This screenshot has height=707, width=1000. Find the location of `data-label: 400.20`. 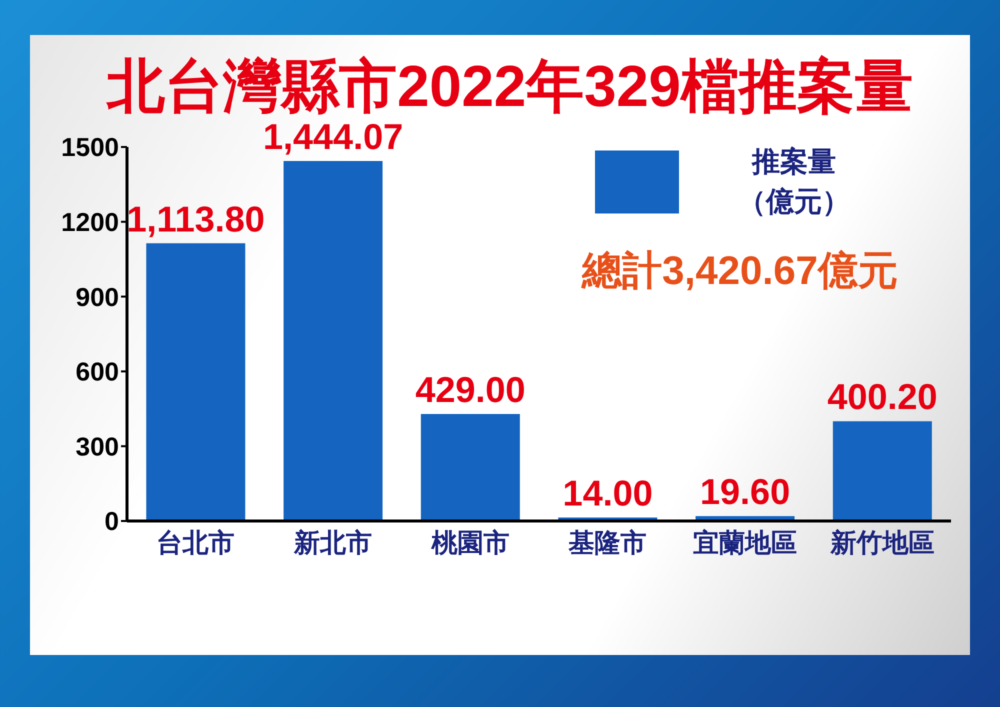

data-label: 400.20 is located at coordinates (882, 397).